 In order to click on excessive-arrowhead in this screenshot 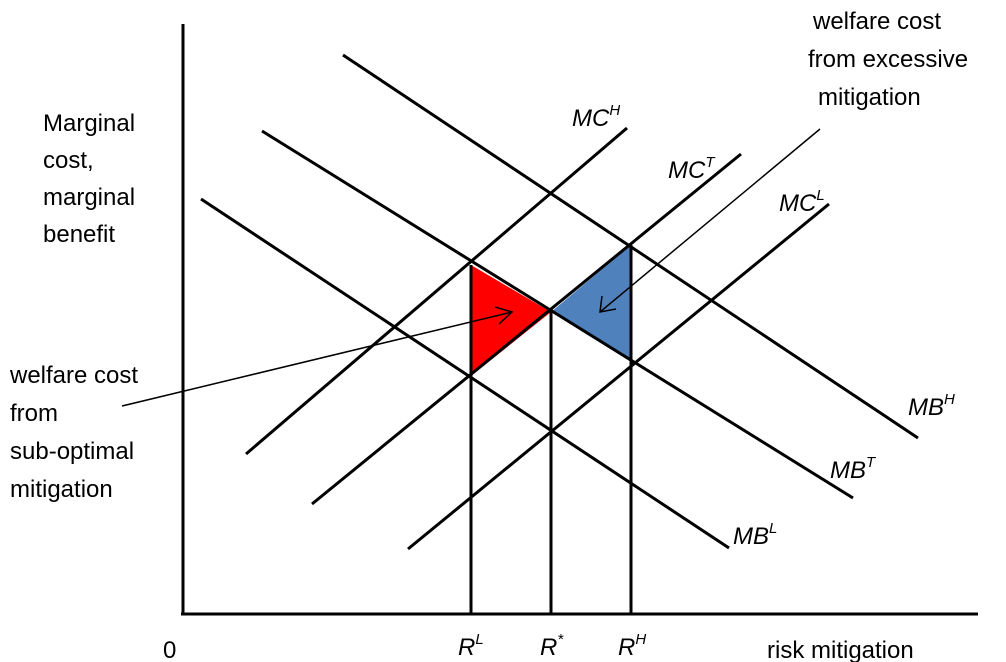, I will do `click(608, 304)`.